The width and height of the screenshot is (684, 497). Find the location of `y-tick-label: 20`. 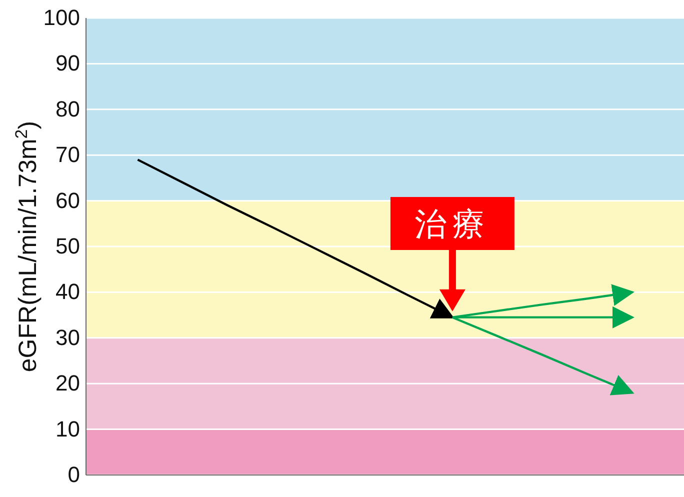

y-tick-label: 20 is located at coordinates (68, 383).